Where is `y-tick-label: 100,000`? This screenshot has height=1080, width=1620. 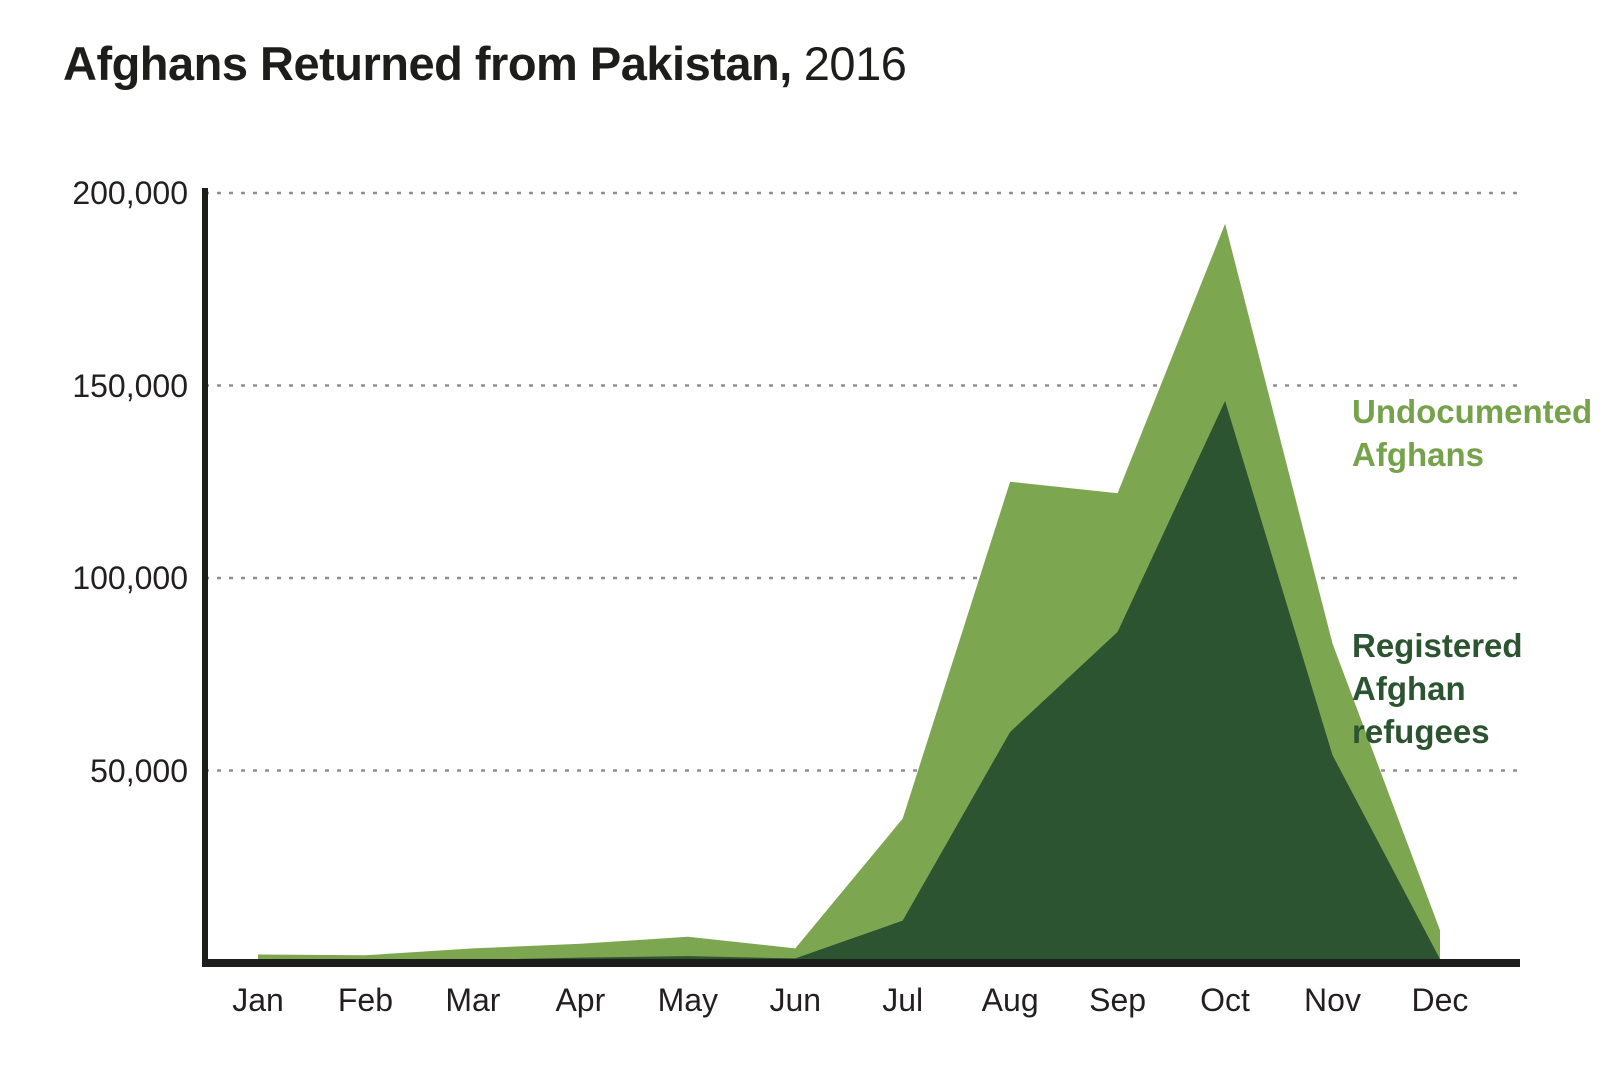 y-tick-label: 100,000 is located at coordinates (130, 578).